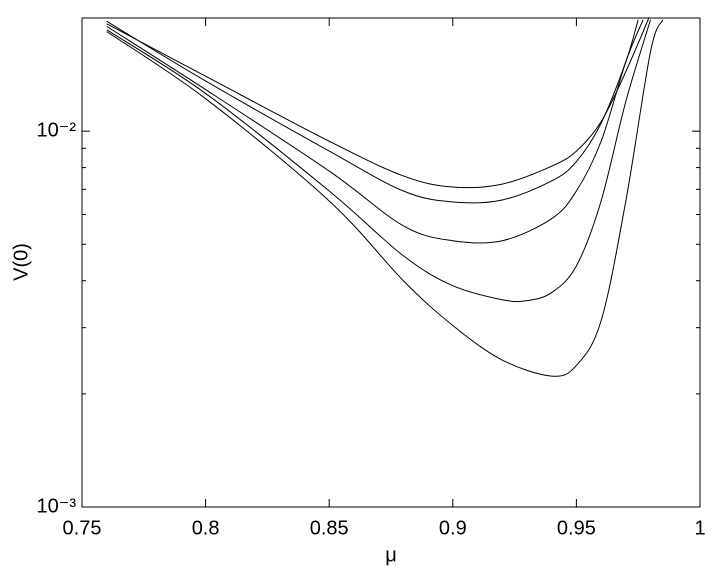  Describe the element at coordinates (391, 555) in the screenshot. I see `x-axis-label: μ` at that location.